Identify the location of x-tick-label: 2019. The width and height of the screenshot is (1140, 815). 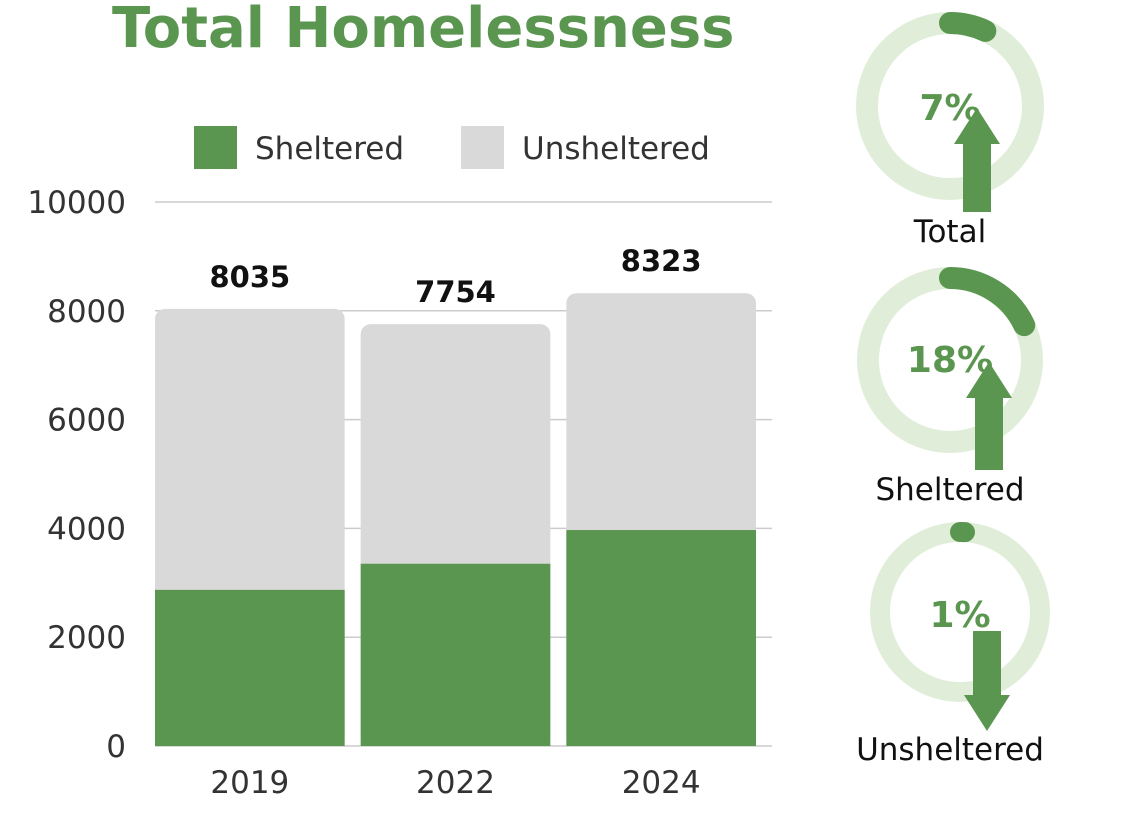
(249, 783).